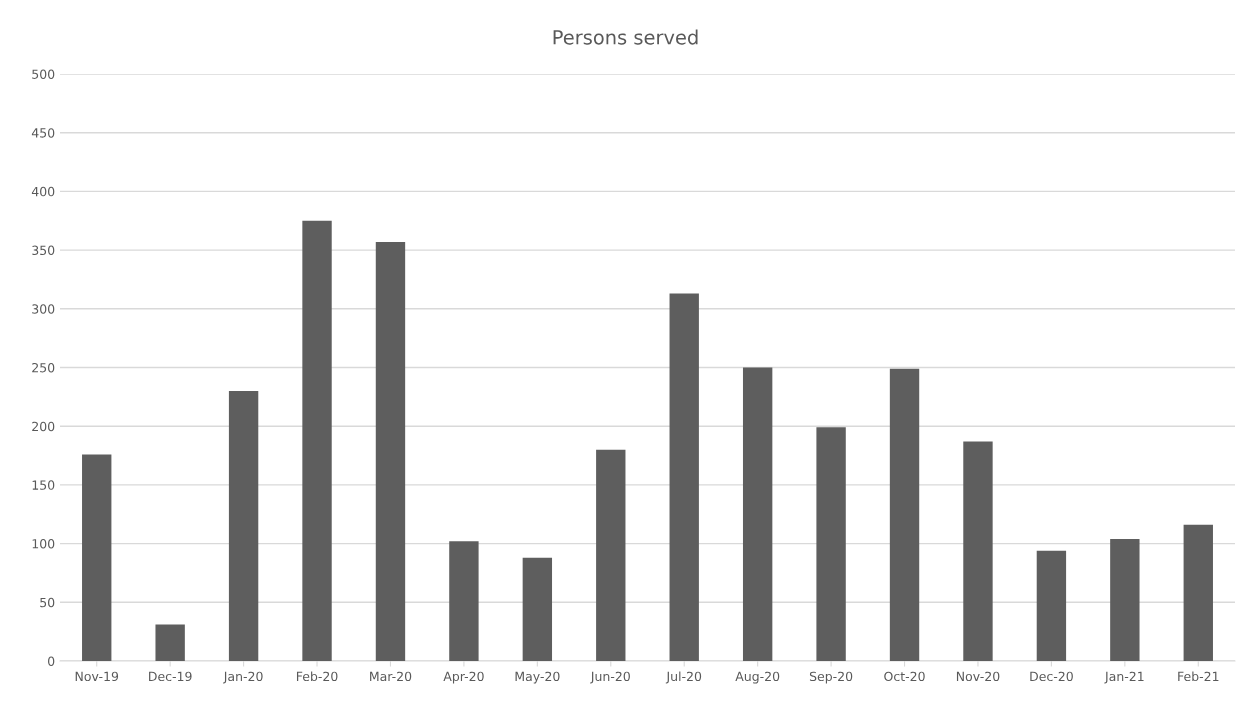  I want to click on y-tick-label: 150, so click(43, 485).